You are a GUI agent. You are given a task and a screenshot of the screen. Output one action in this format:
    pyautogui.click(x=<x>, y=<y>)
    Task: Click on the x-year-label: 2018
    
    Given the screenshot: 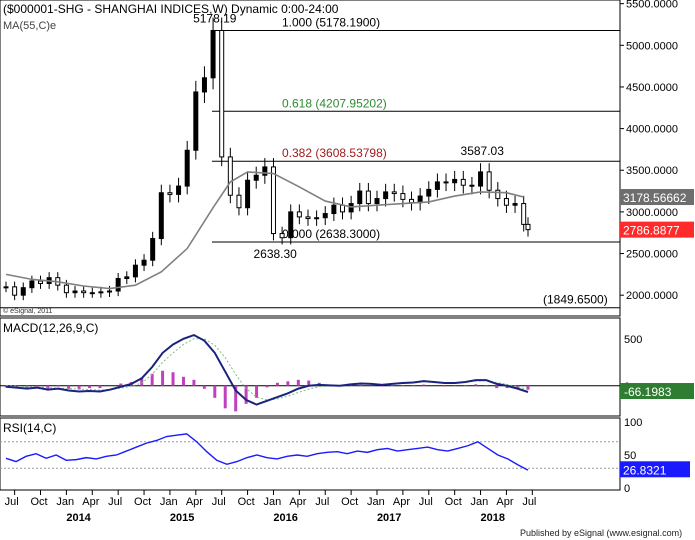 What is the action you would take?
    pyautogui.click(x=492, y=518)
    